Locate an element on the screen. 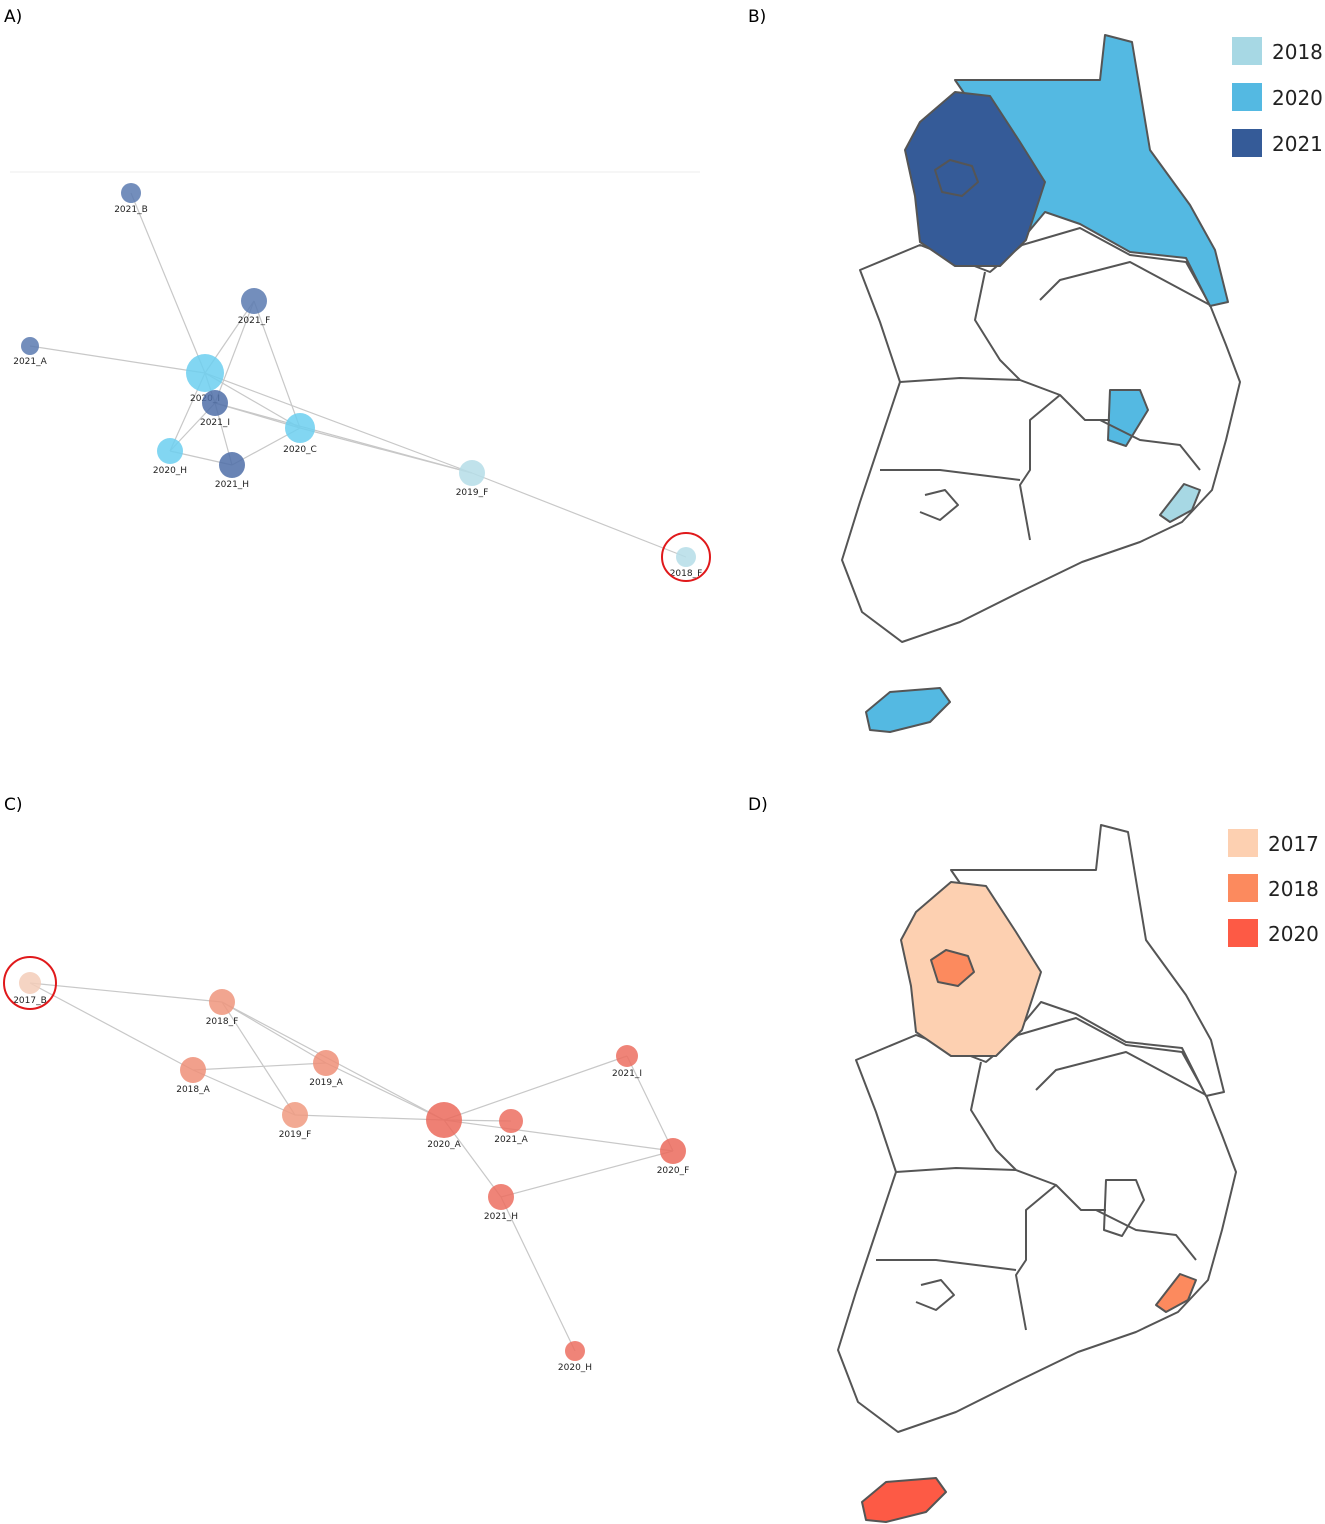  node-label: 2020_A is located at coordinates (444, 1145).